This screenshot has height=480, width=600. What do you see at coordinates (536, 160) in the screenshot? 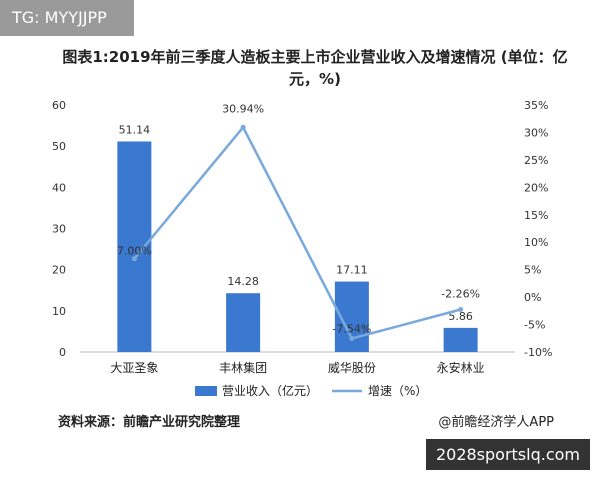
I see `right-tick-label: 25%` at bounding box center [536, 160].